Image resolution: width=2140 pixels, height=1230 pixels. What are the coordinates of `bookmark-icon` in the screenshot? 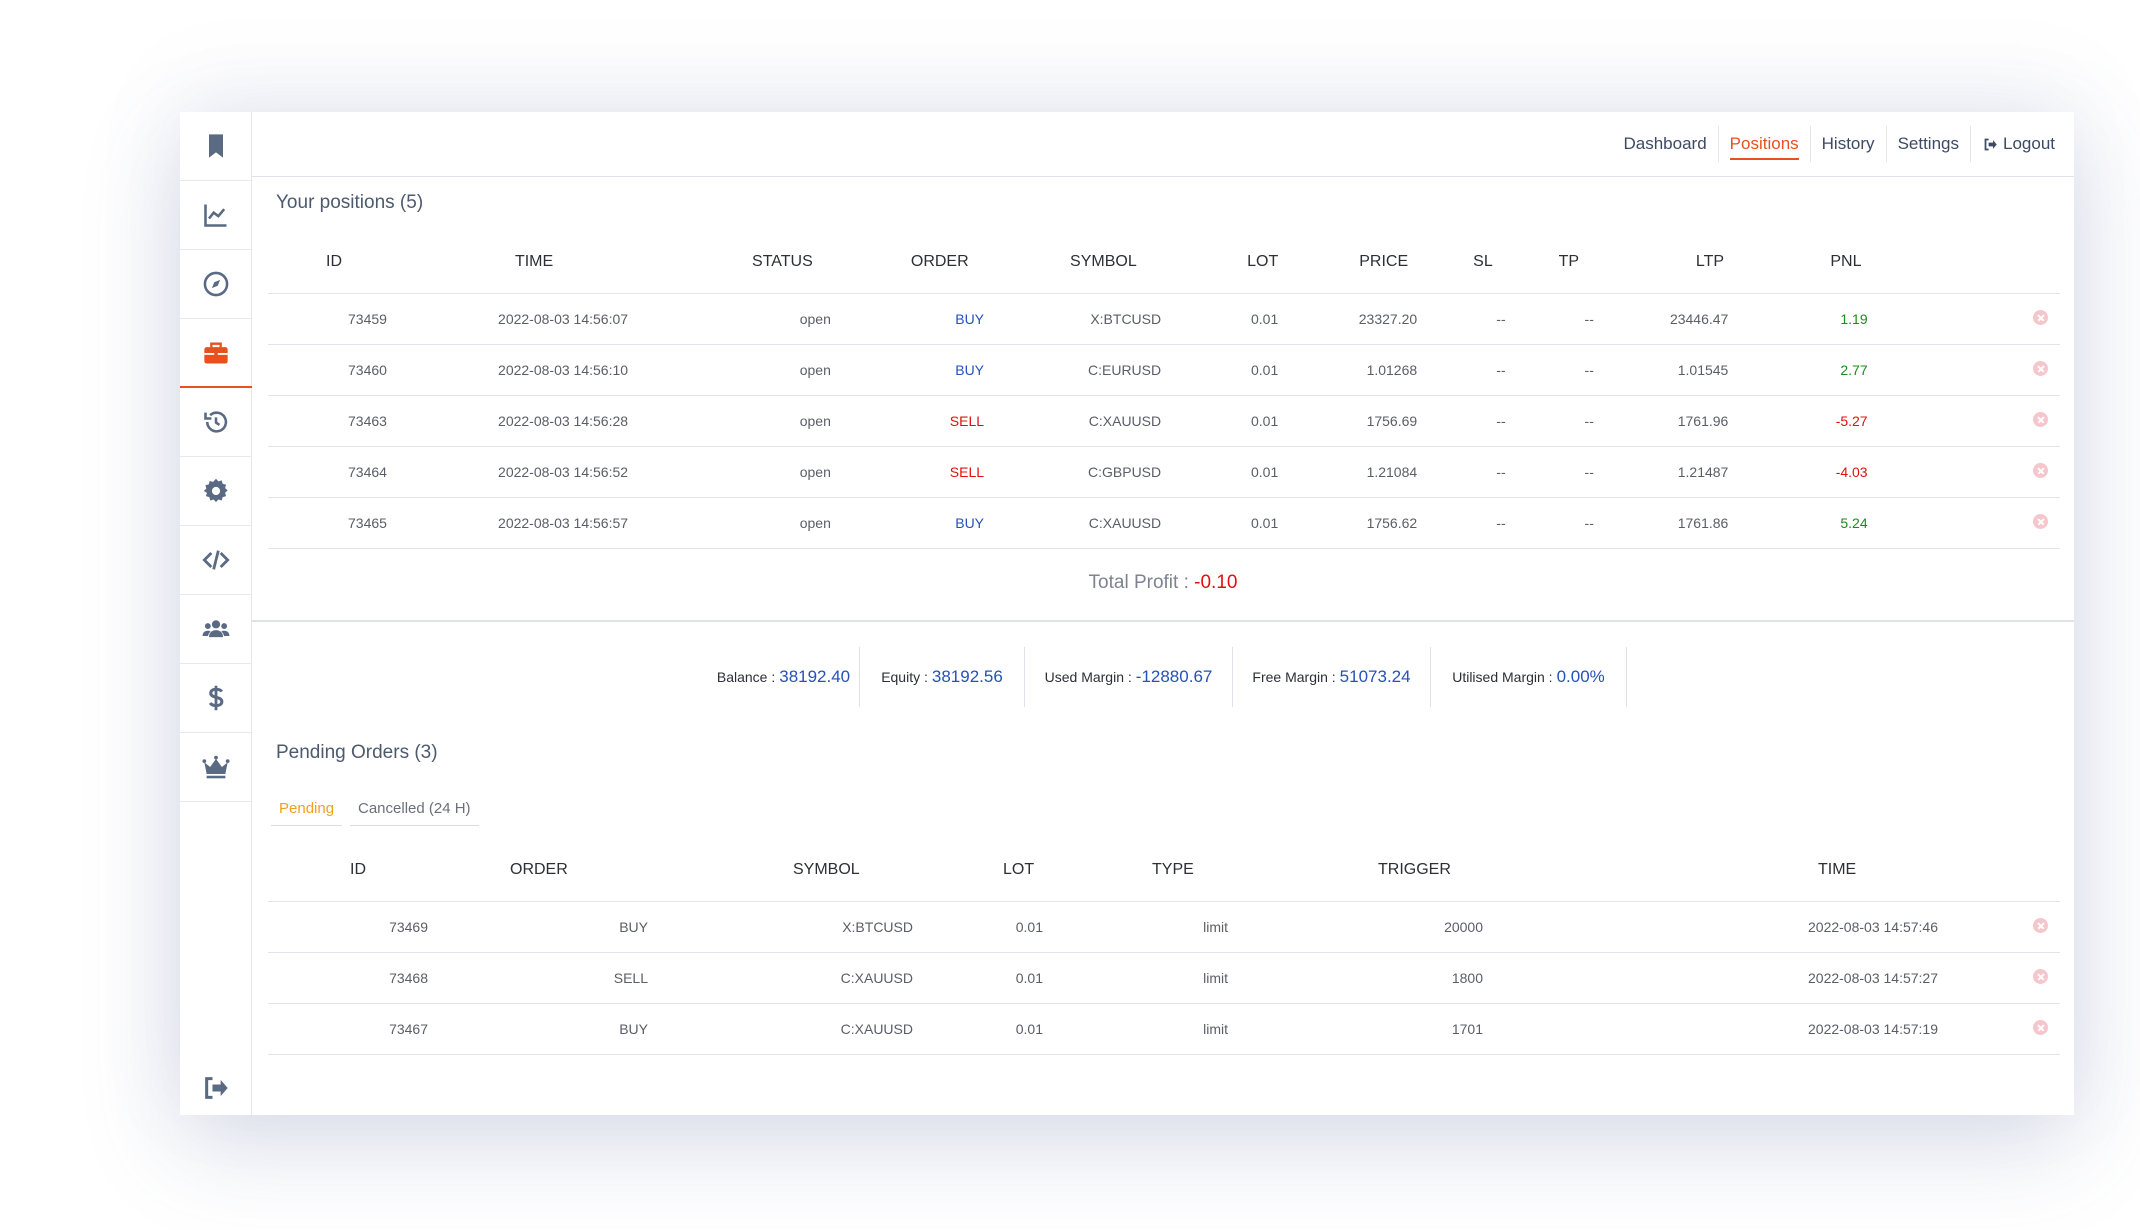 It's located at (216, 146).